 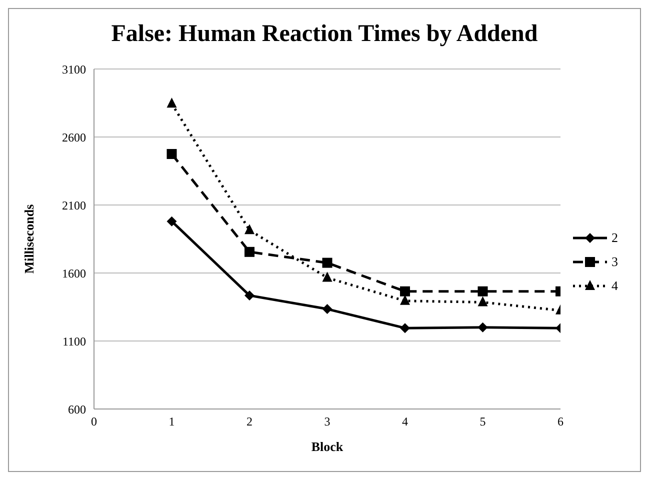 I want to click on x-tick-label: 3, so click(x=327, y=421).